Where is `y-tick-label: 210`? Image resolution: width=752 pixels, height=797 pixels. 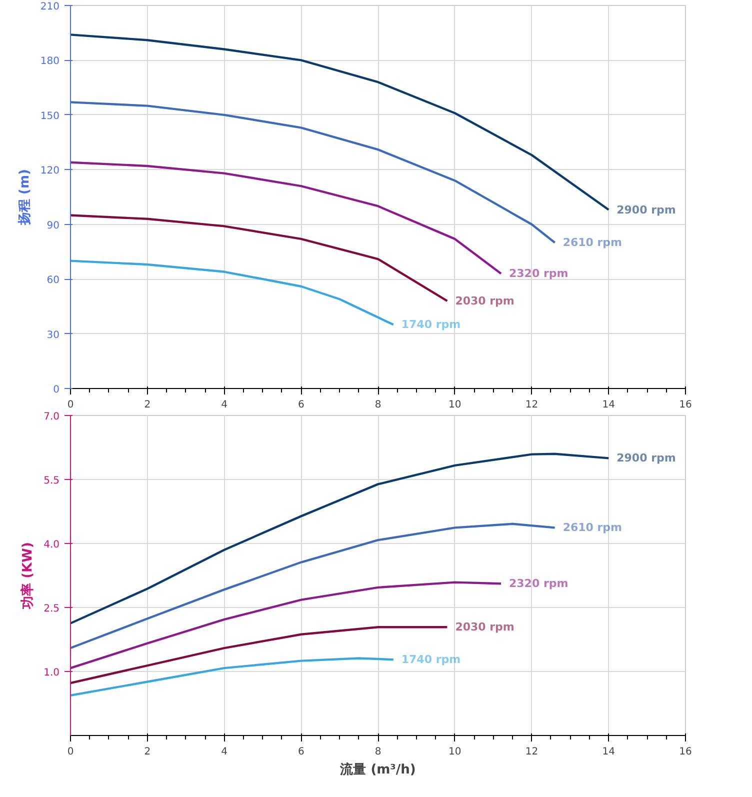 y-tick-label: 210 is located at coordinates (50, 7).